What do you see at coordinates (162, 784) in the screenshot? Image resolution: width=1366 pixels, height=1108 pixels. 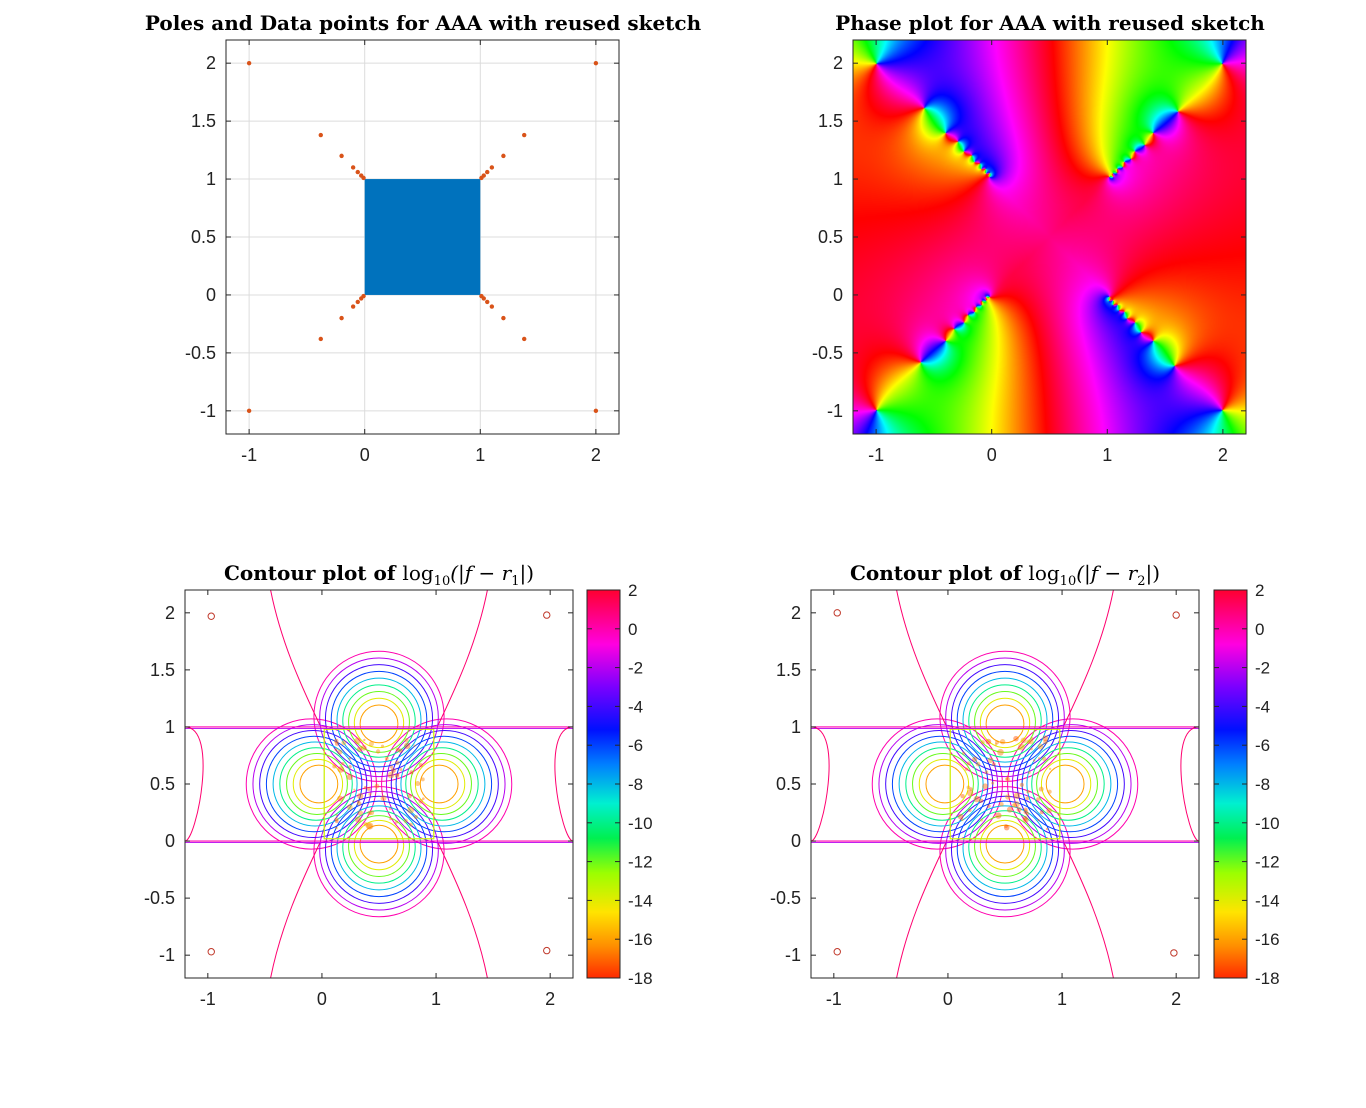 I see `y-tick-label: 0.5` at bounding box center [162, 784].